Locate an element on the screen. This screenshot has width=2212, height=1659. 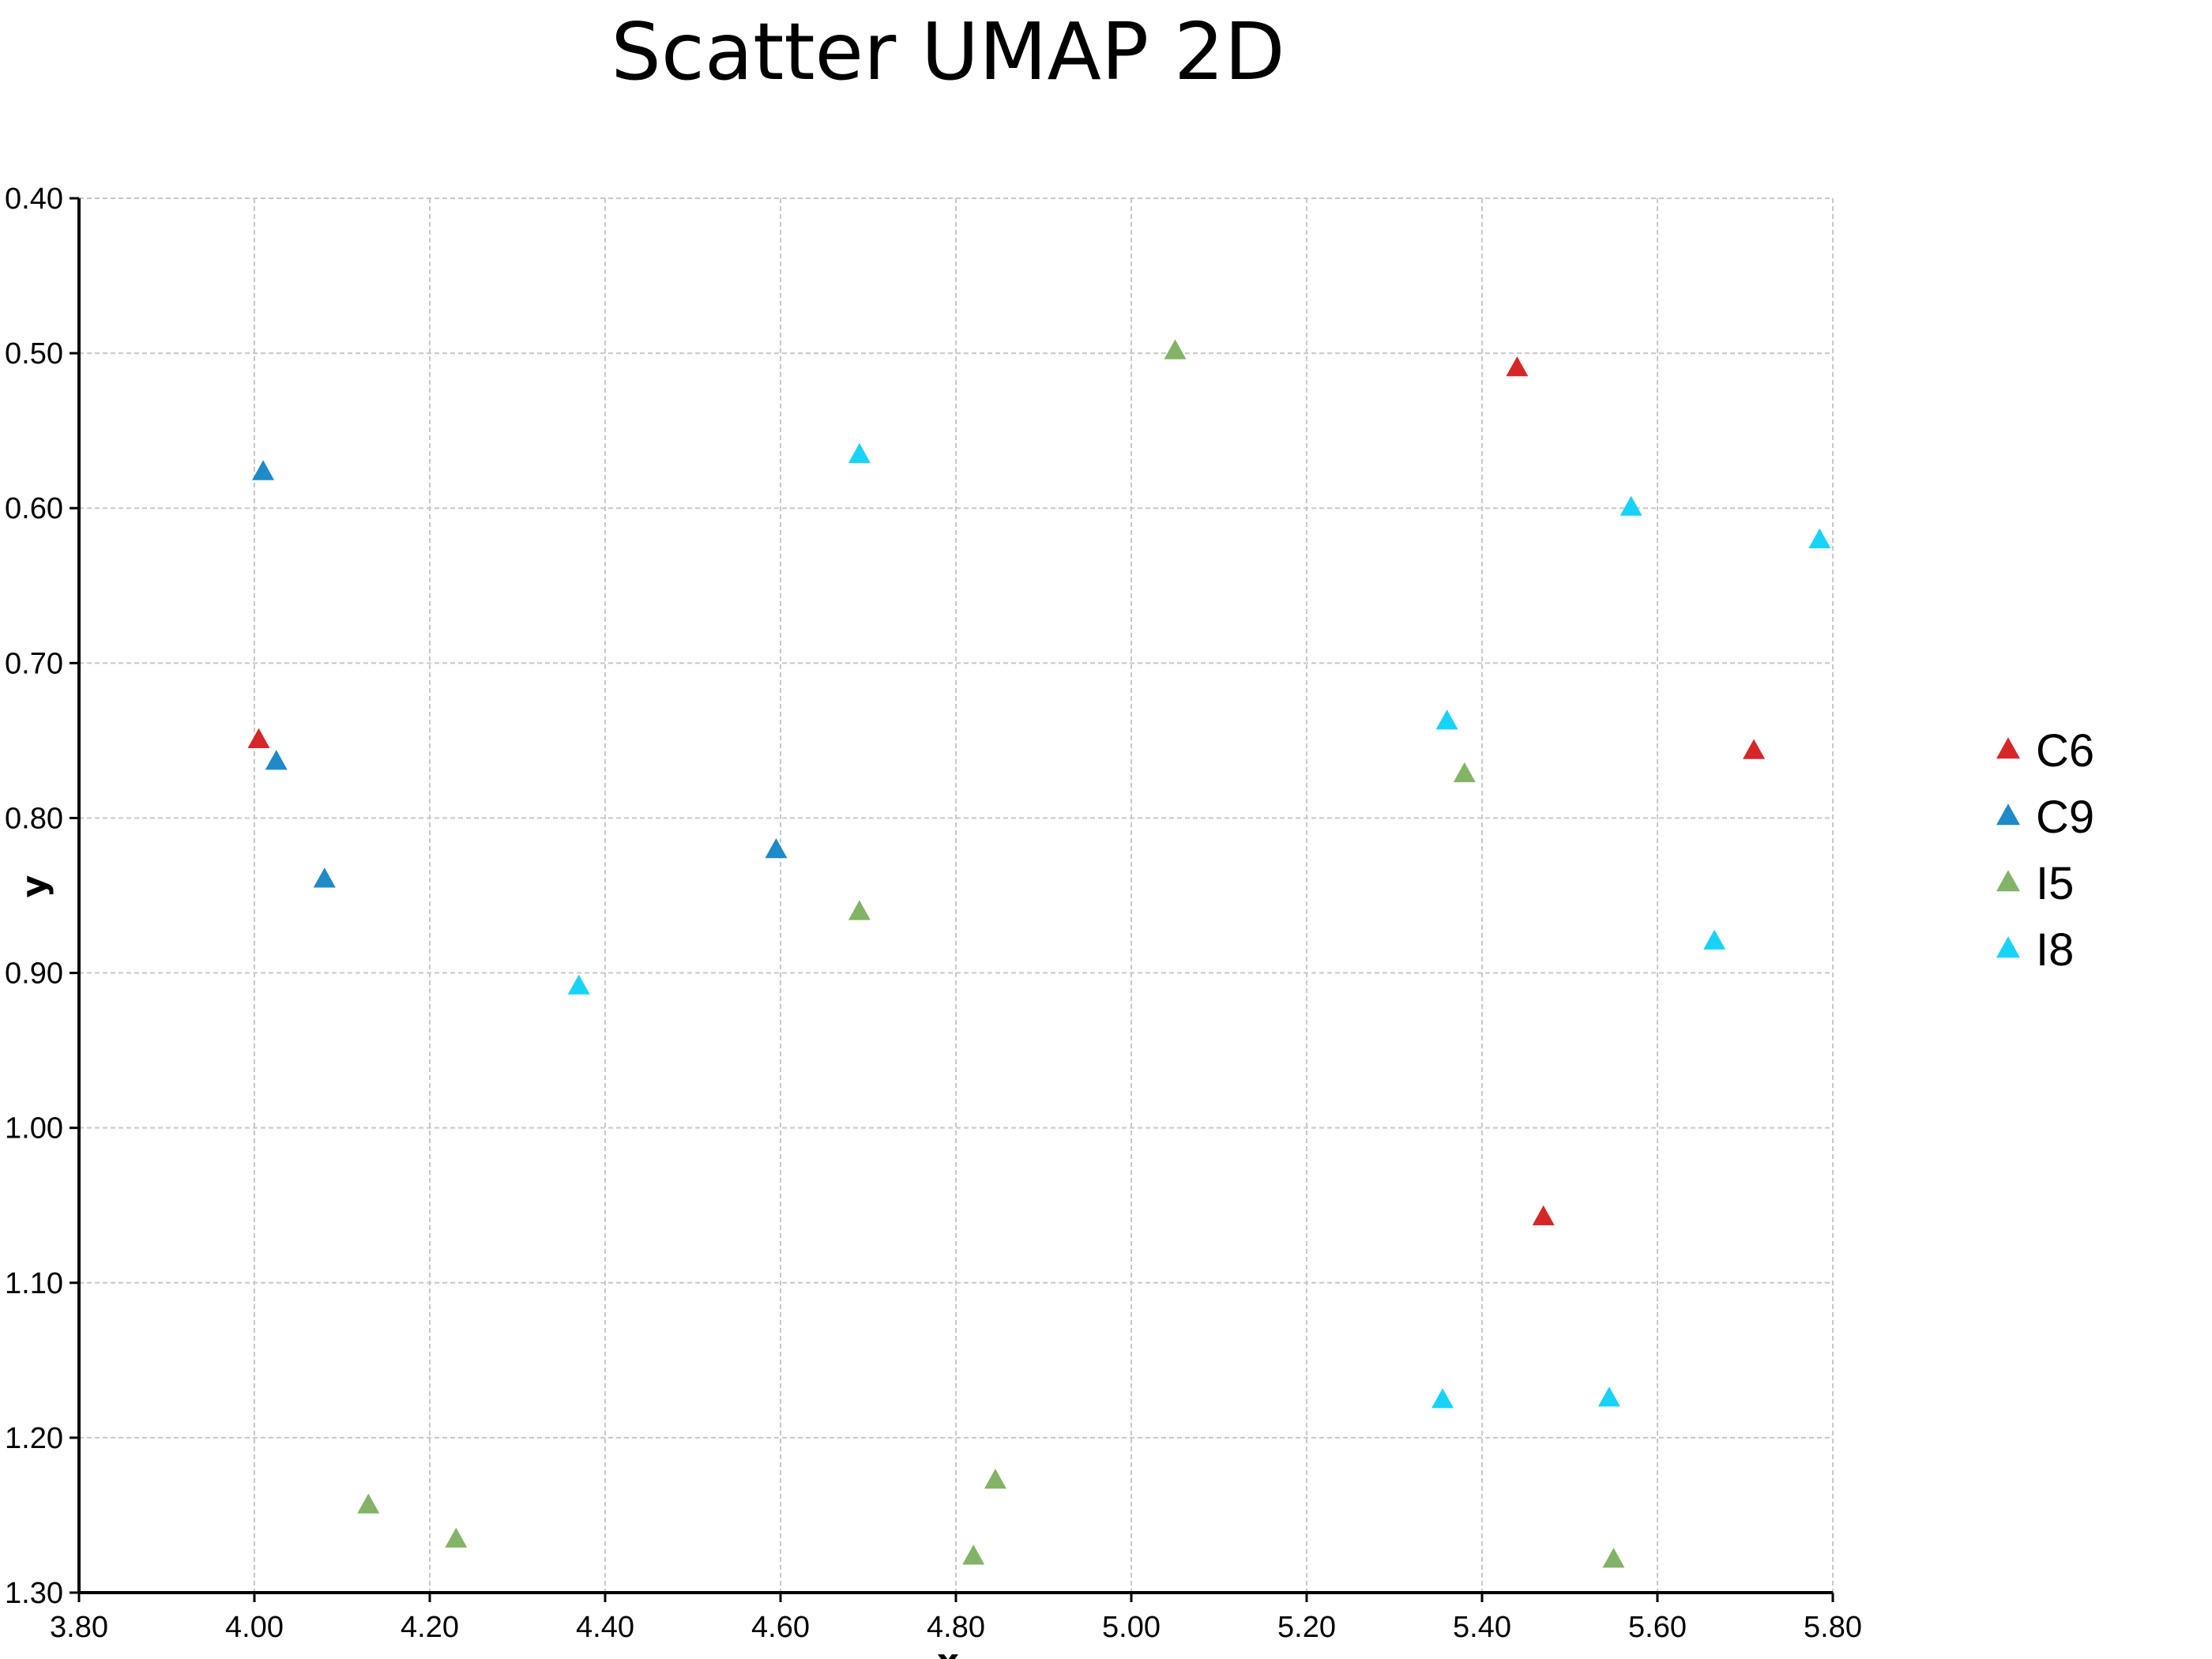
y-axis-label: y is located at coordinates (34, 887).